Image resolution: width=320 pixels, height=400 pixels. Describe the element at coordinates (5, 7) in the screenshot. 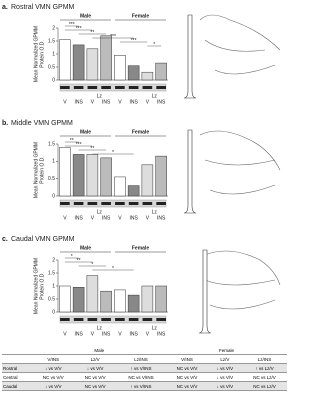

I see `panel-label: a.` at that location.